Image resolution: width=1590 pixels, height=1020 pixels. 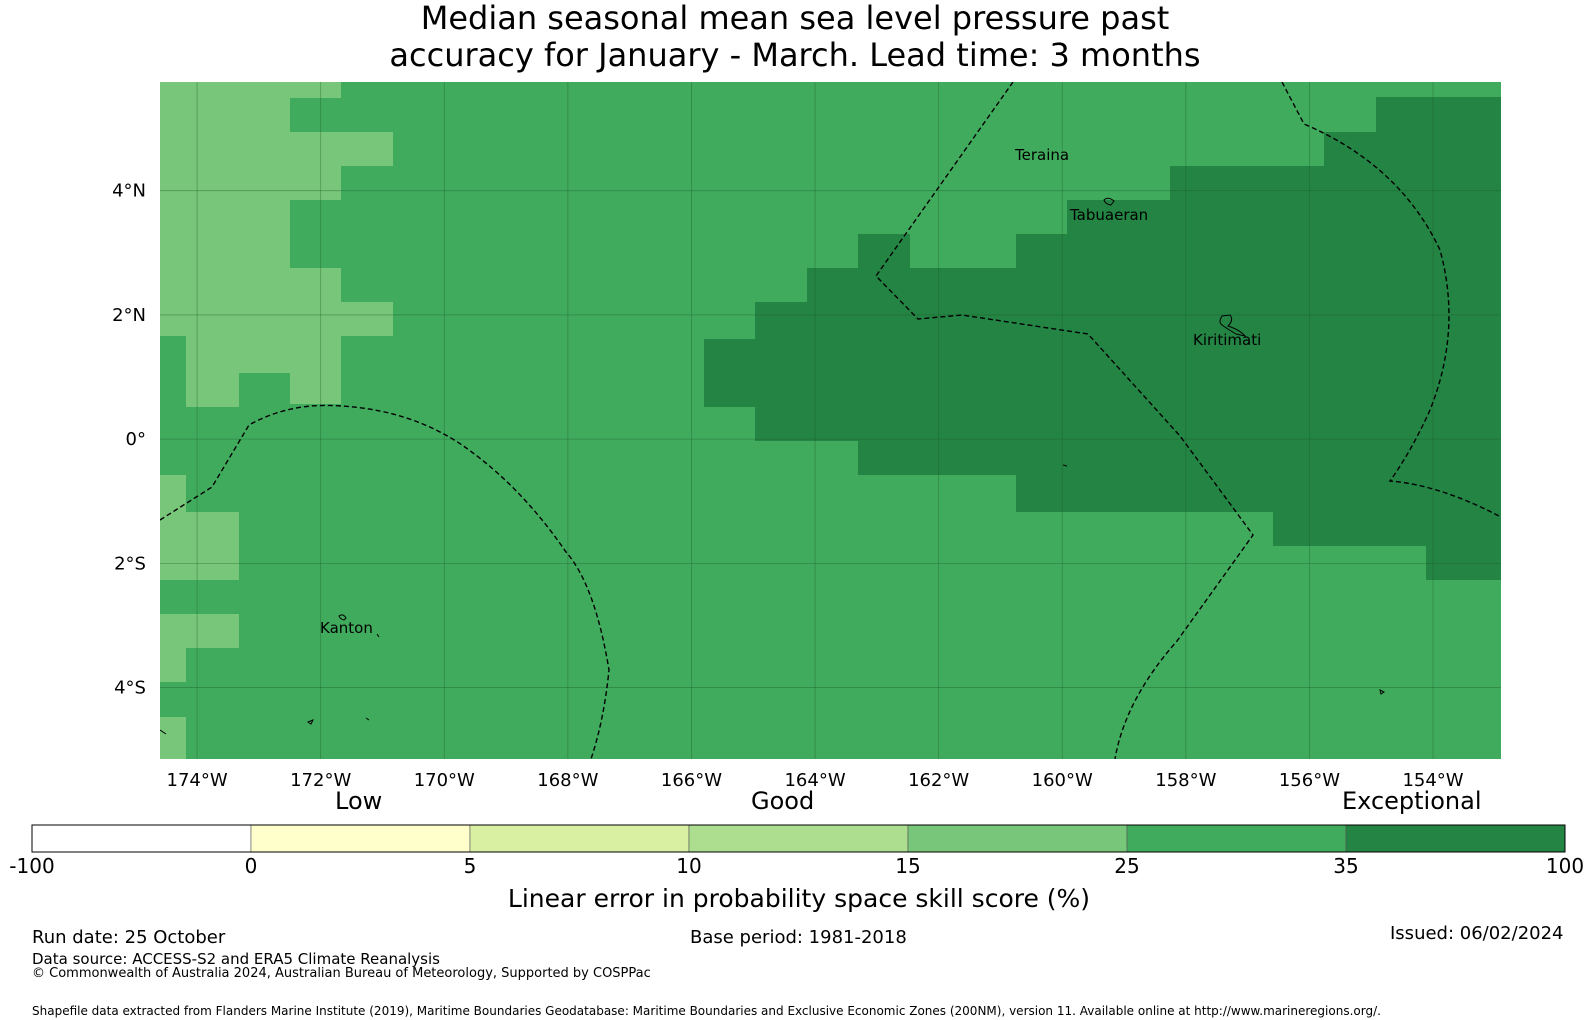 I want to click on colorbar-tick-label: 5, so click(x=470, y=866).